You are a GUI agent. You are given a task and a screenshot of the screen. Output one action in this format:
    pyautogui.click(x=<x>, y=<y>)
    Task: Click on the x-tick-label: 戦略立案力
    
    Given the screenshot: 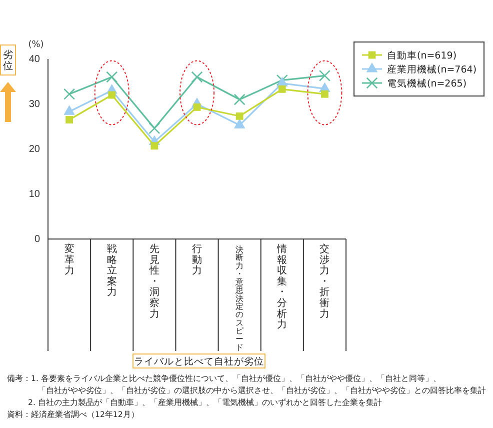 What is the action you would take?
    pyautogui.click(x=111, y=270)
    